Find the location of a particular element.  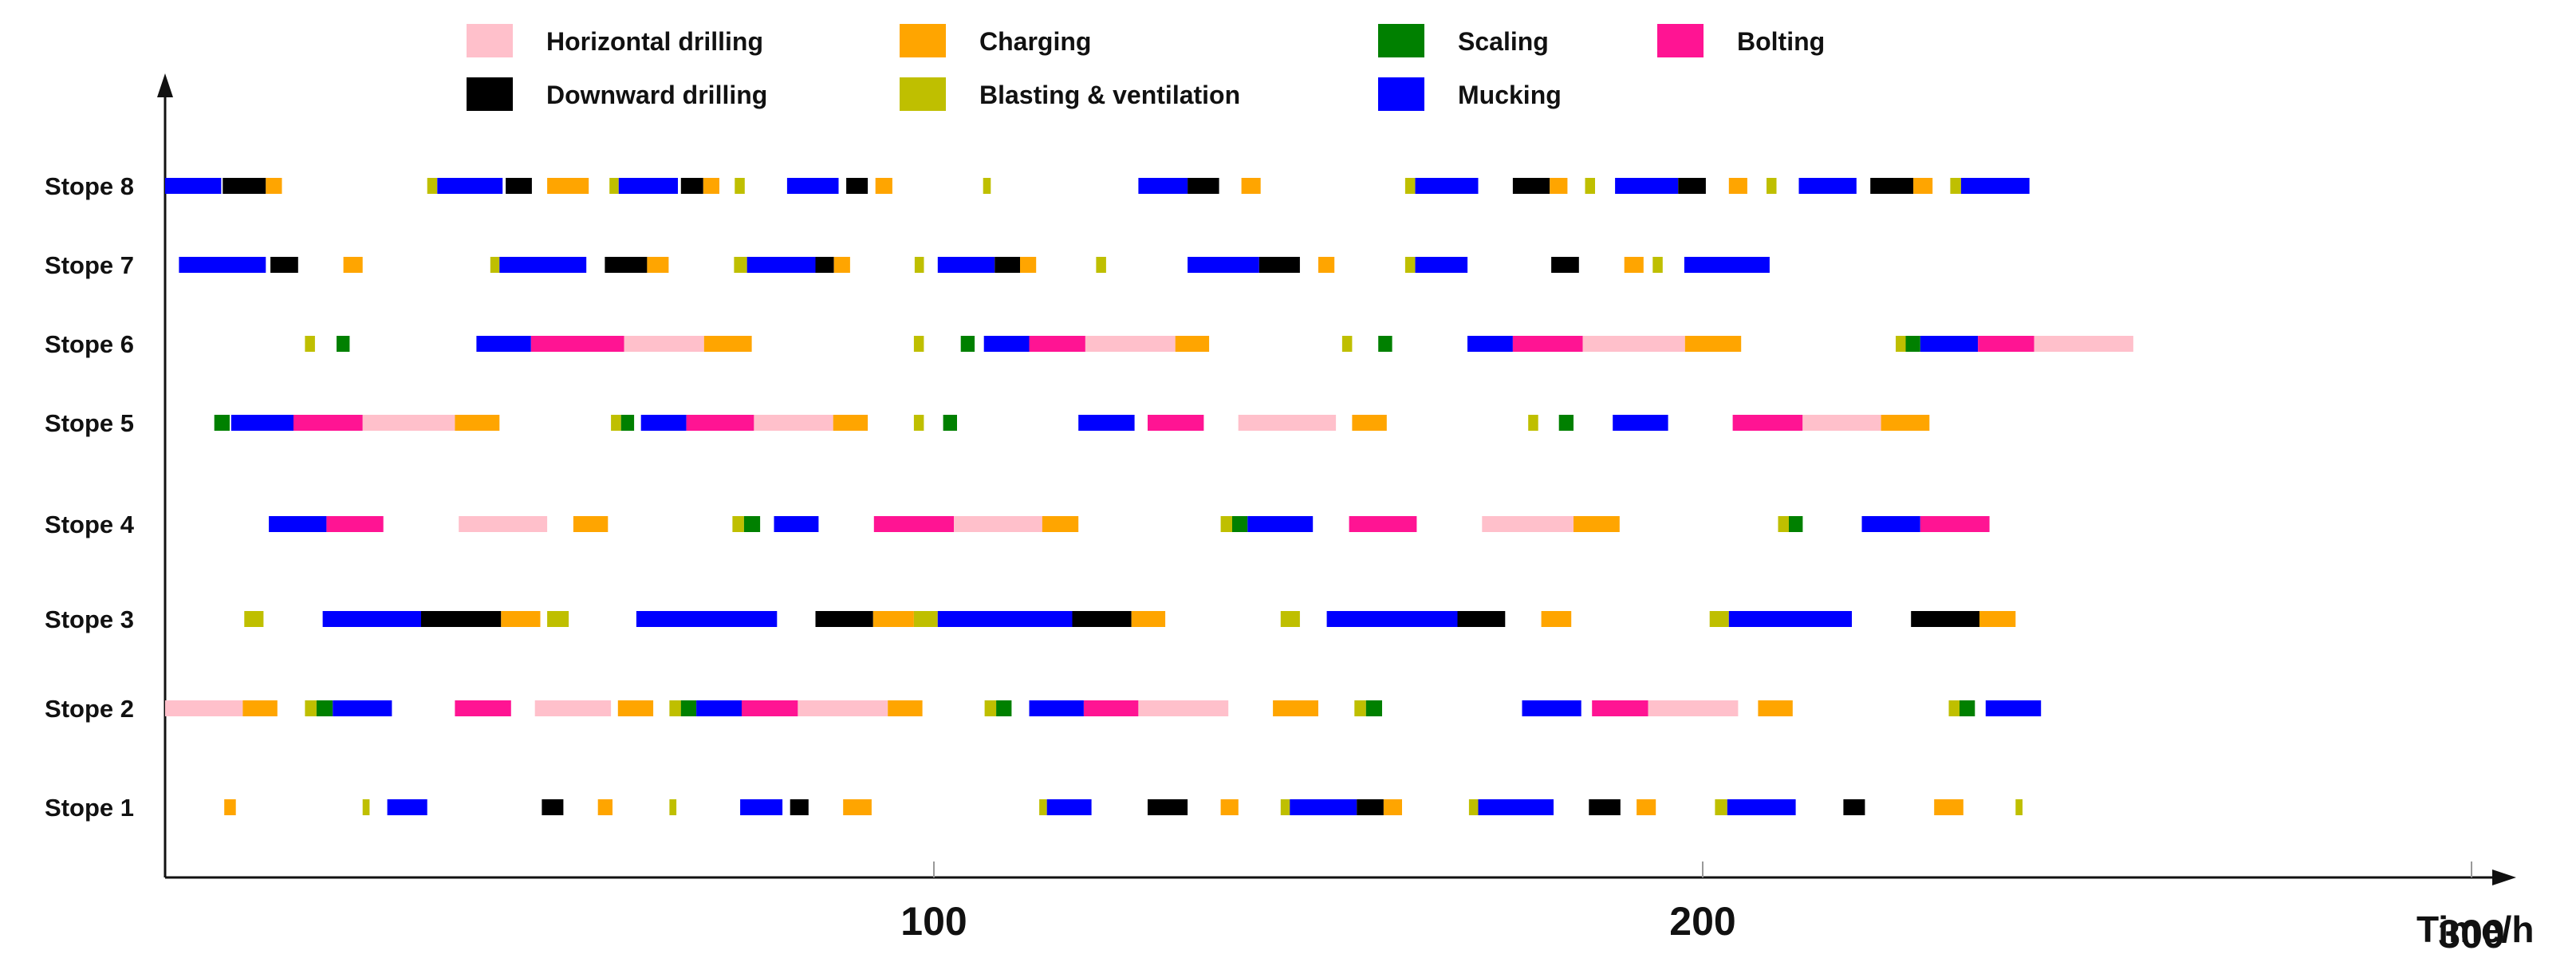

legend-swatch-bolting is located at coordinates (1680, 40).